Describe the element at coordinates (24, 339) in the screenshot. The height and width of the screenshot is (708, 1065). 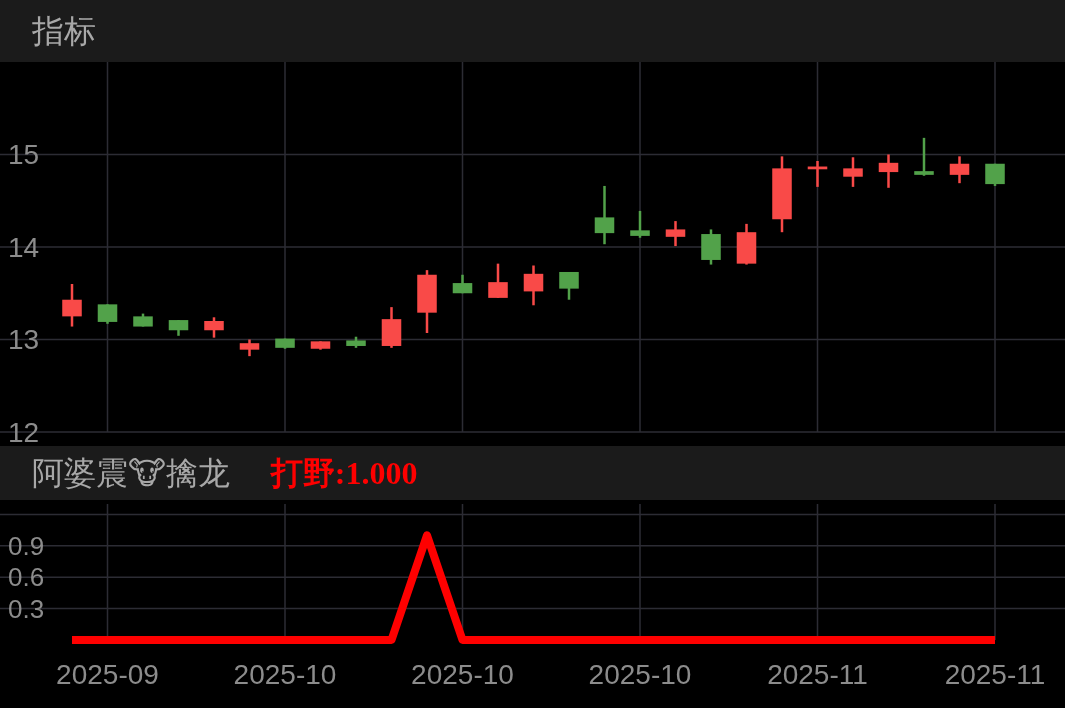
I see `y-tick-label: 13` at that location.